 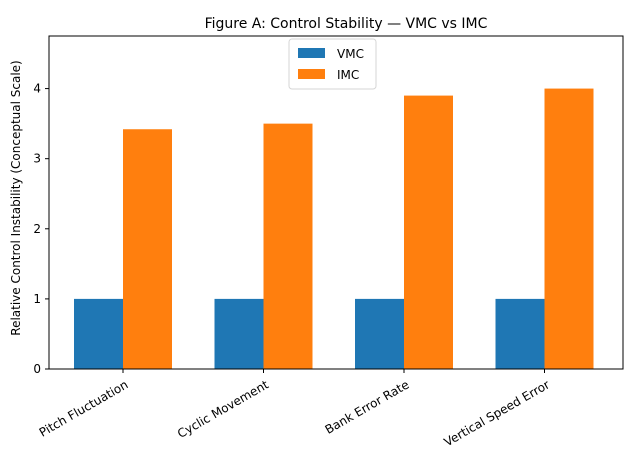 I want to click on y-ticks: 0 1 2 3 4, so click(x=41, y=229).